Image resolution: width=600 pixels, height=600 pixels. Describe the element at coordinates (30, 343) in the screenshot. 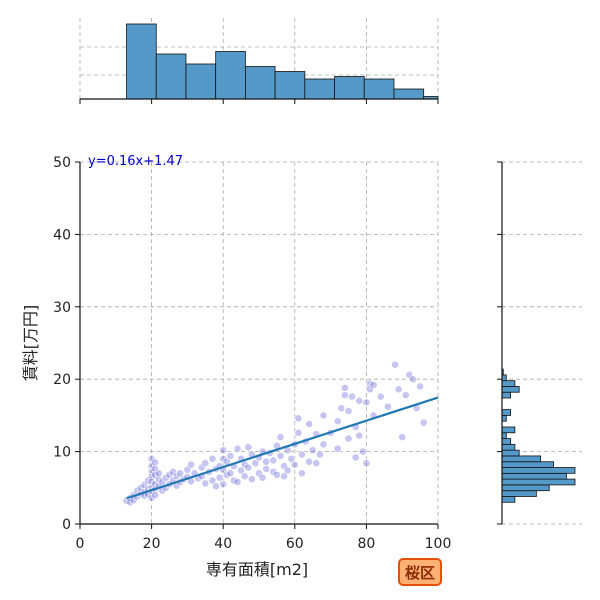

I see `y-axis-title: 賃料[万円]` at that location.